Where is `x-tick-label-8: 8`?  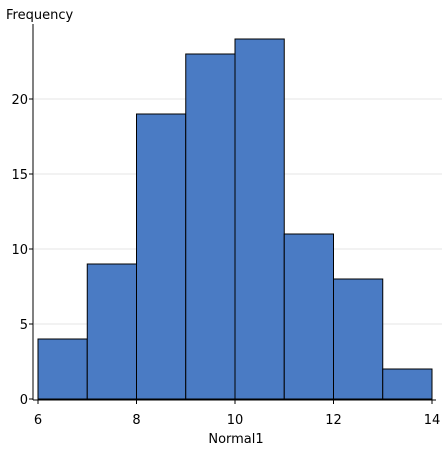 x-tick-label-8: 8 is located at coordinates (136, 420).